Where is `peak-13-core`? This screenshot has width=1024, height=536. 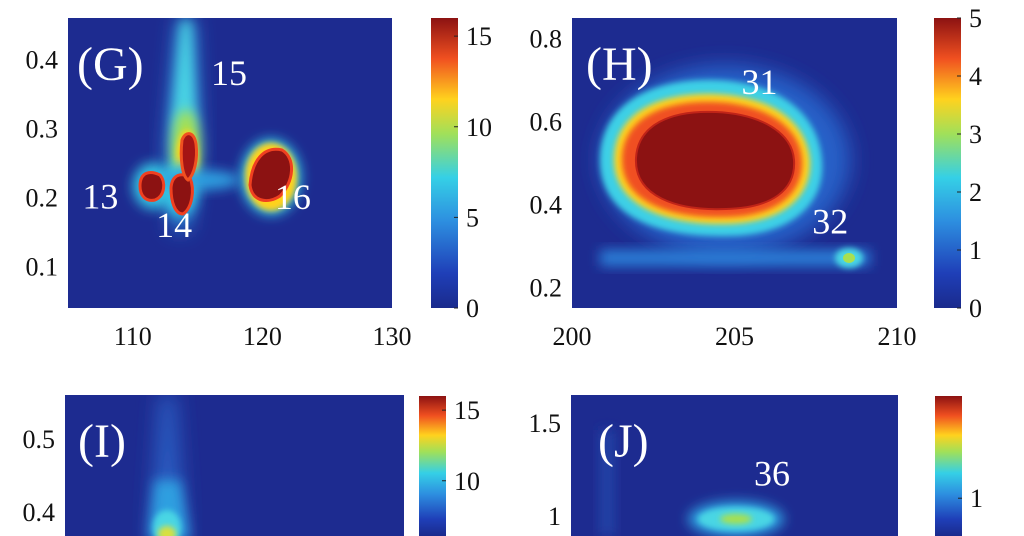
peak-13-core is located at coordinates (152, 186).